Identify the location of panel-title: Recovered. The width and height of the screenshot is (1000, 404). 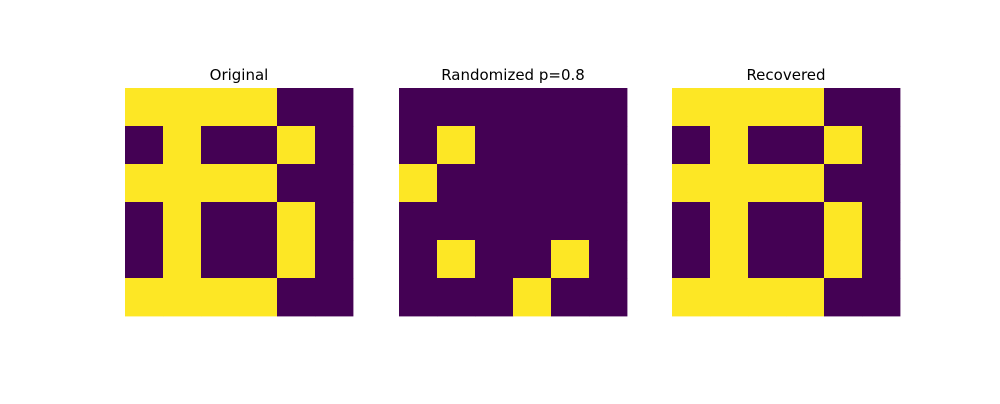
(785, 75).